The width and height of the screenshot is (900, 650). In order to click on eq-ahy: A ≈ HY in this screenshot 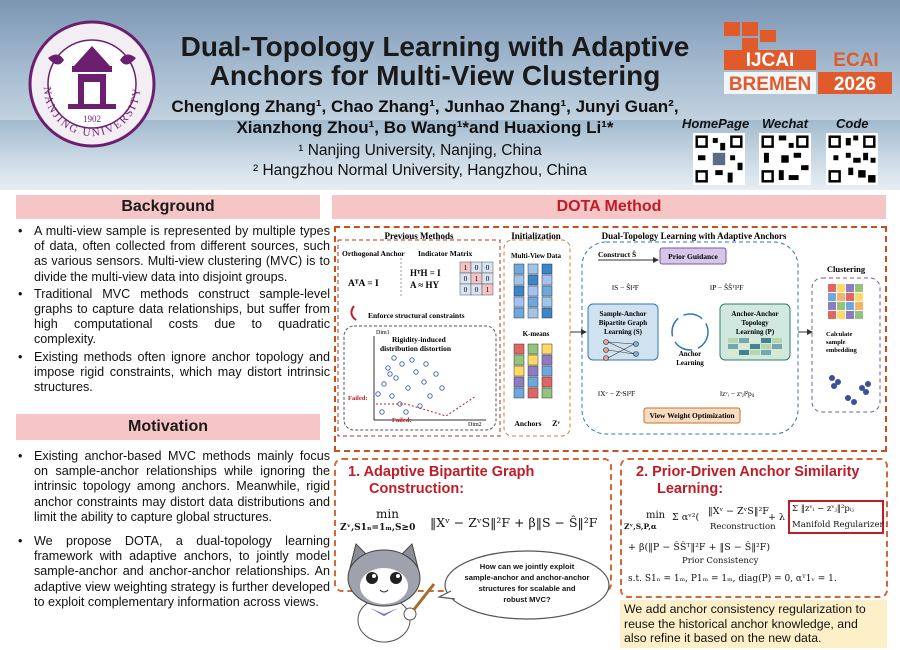, I will do `click(424, 285)`.